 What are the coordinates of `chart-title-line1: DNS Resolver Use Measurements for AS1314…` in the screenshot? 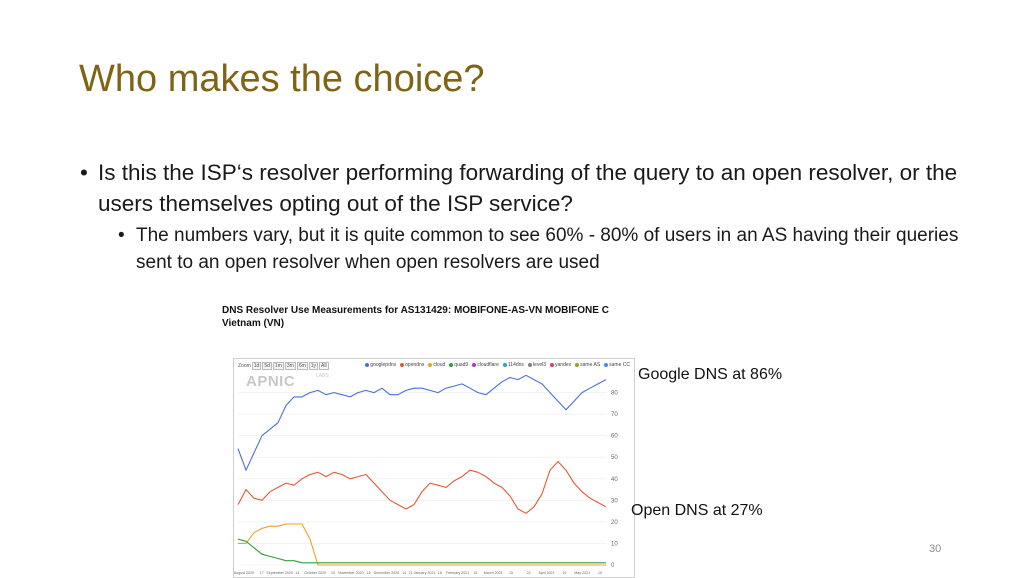 It's located at (415, 310).